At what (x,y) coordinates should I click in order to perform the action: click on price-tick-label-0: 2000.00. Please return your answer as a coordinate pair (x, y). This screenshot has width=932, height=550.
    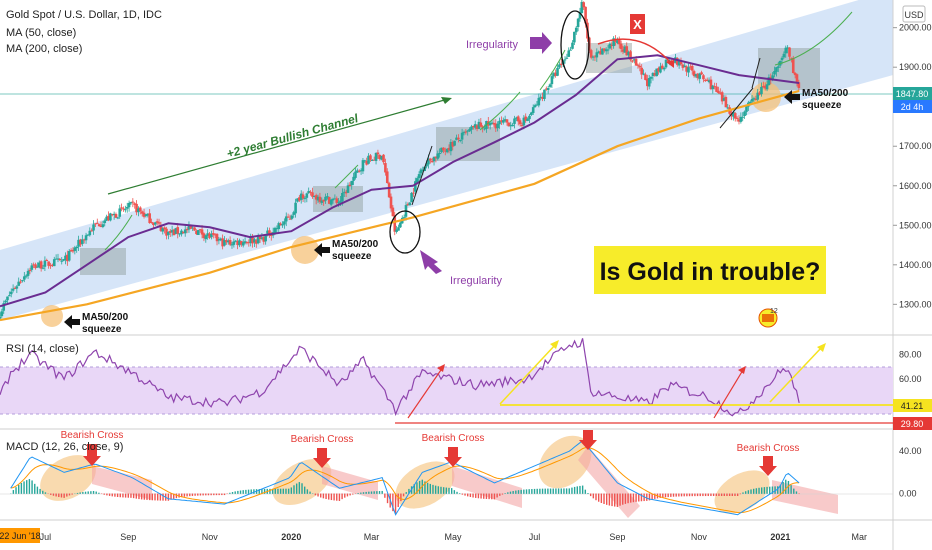
    Looking at the image, I should click on (915, 28).